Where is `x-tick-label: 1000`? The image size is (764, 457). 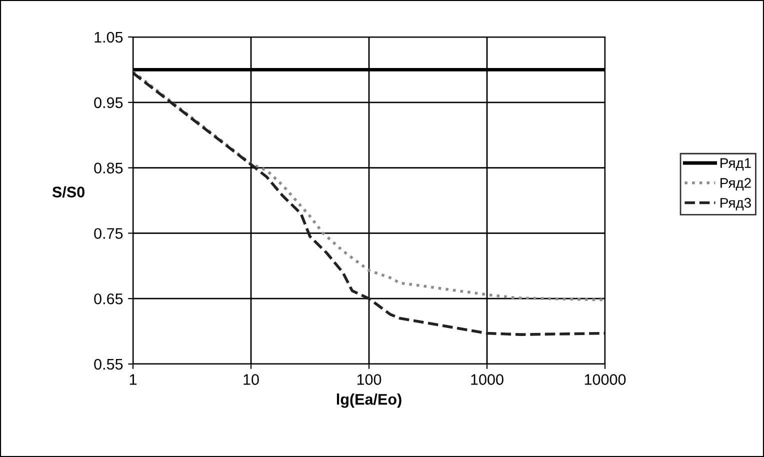
x-tick-label: 1000 is located at coordinates (487, 379).